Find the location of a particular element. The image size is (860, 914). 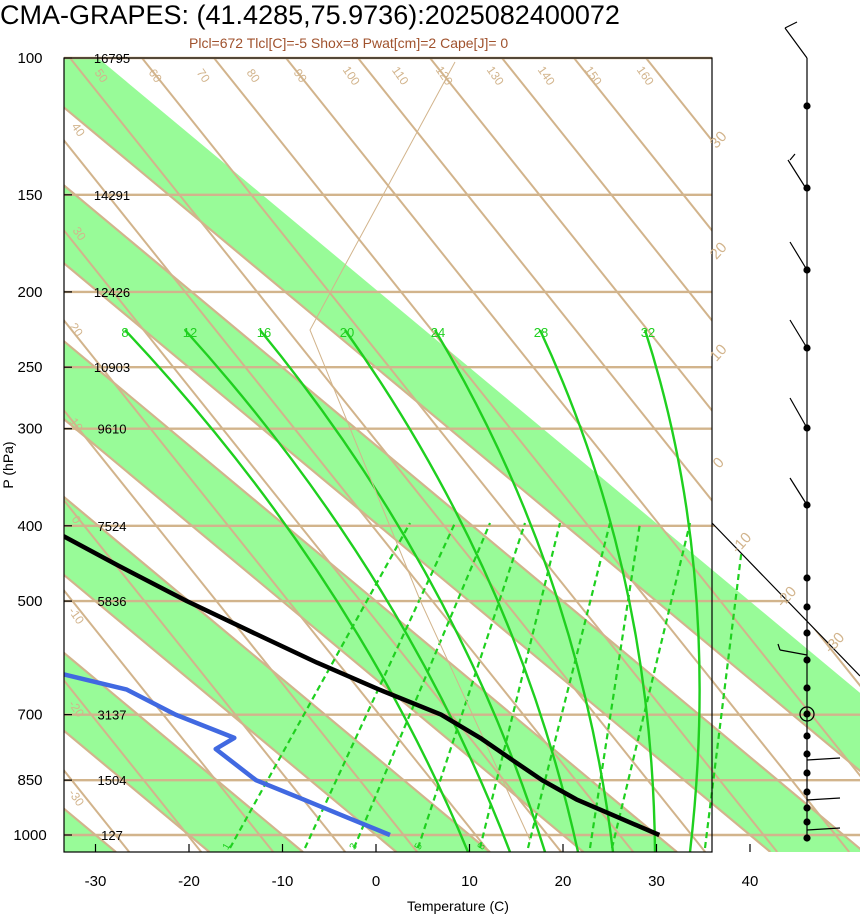

height-label: 16795 is located at coordinates (112, 58).